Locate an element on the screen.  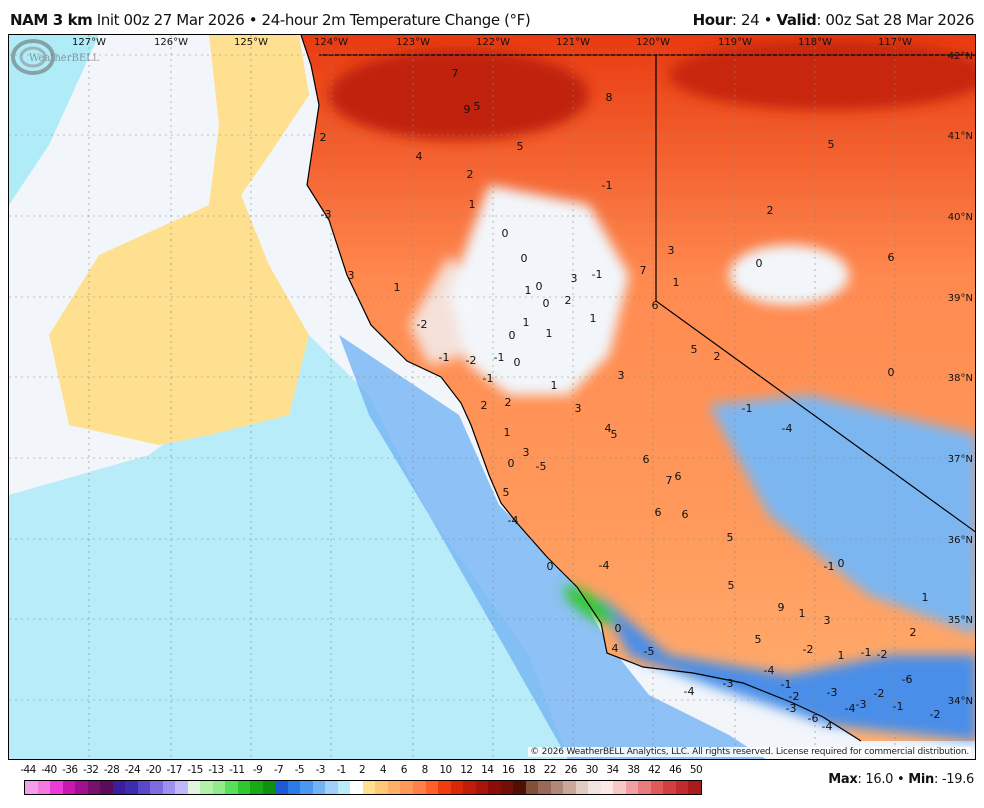
weatherbell-logo: WeatherBELL is located at coordinates (55, 57).